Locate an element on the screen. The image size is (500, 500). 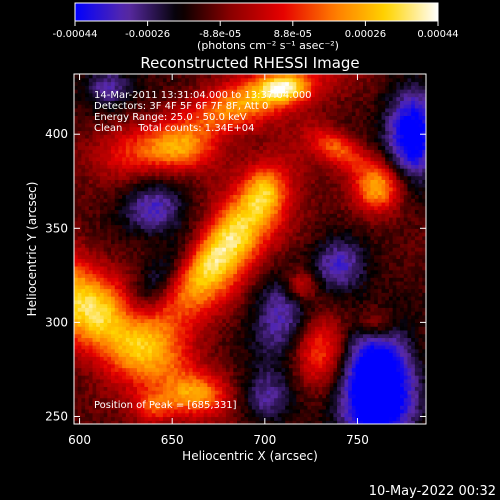
time-range: 14-Mar-2011 13:31:04.000 to 13:37:04.000 is located at coordinates (203, 95).